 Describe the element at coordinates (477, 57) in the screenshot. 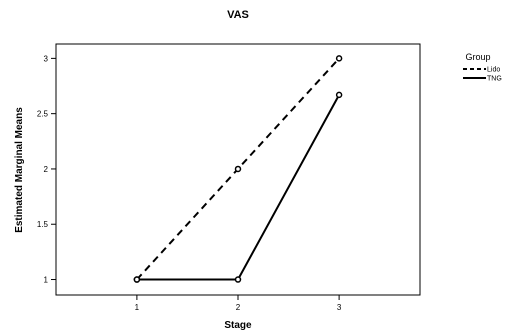

I see `legend-title: Group` at that location.